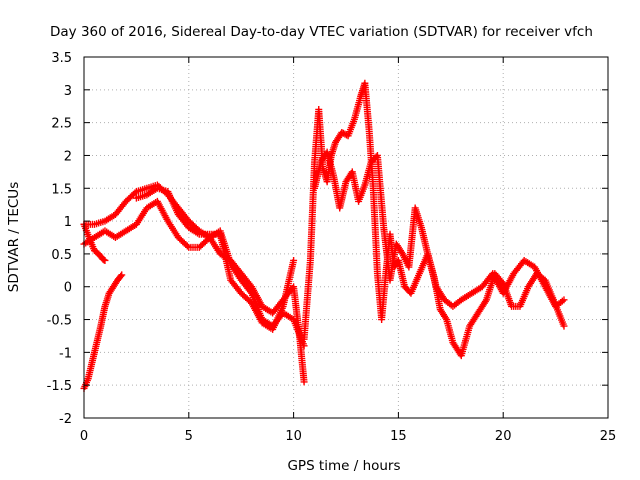  What do you see at coordinates (343, 466) in the screenshot?
I see `x-axis-title: GPS time / hours` at bounding box center [343, 466].